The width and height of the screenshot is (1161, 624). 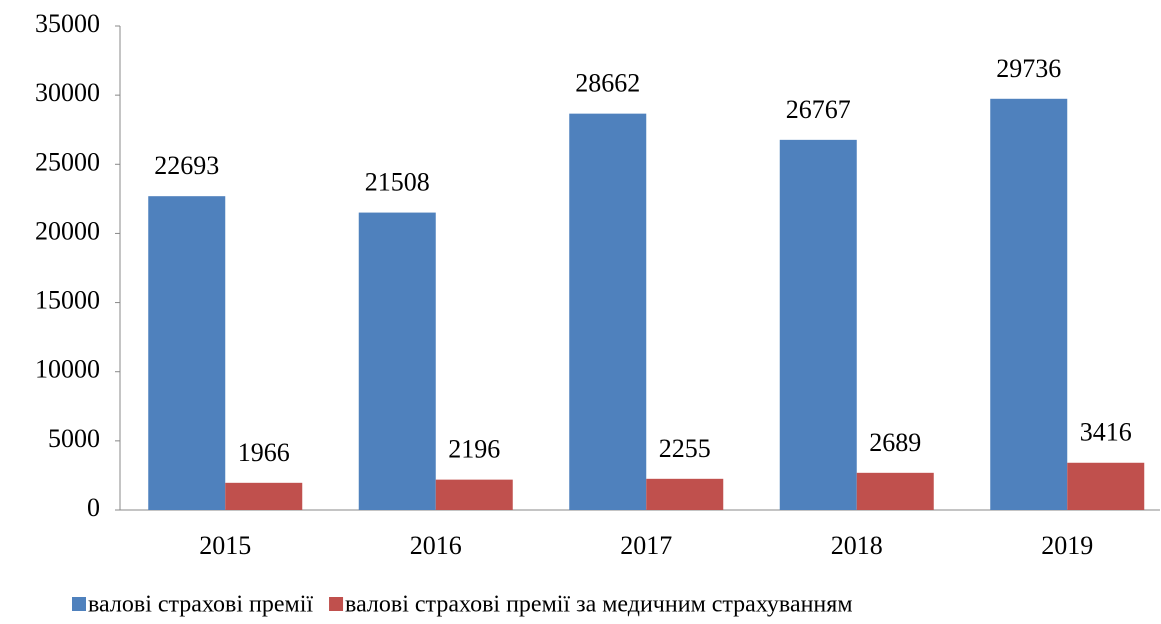 I want to click on data-label: 21508, so click(x=397, y=182).